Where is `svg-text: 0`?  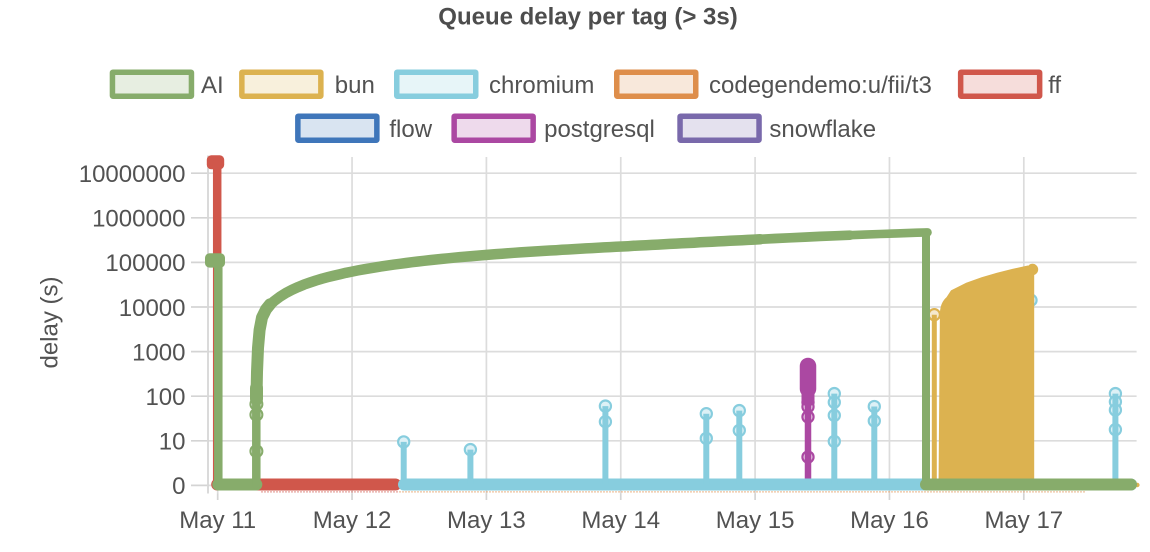 svg-text: 0 is located at coordinates (178, 486).